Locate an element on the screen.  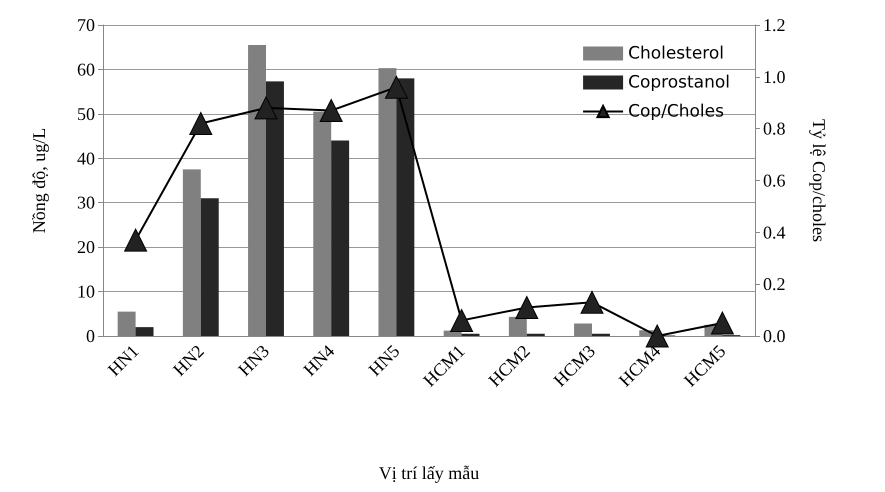
legend-label: Cholesterol is located at coordinates (676, 54).